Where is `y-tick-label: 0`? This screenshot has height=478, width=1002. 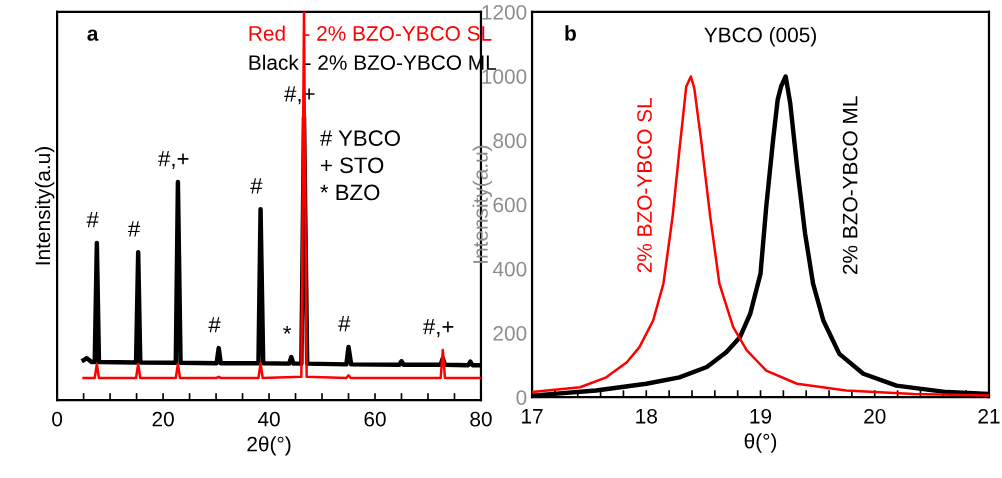 y-tick-label: 0 is located at coordinates (521, 397).